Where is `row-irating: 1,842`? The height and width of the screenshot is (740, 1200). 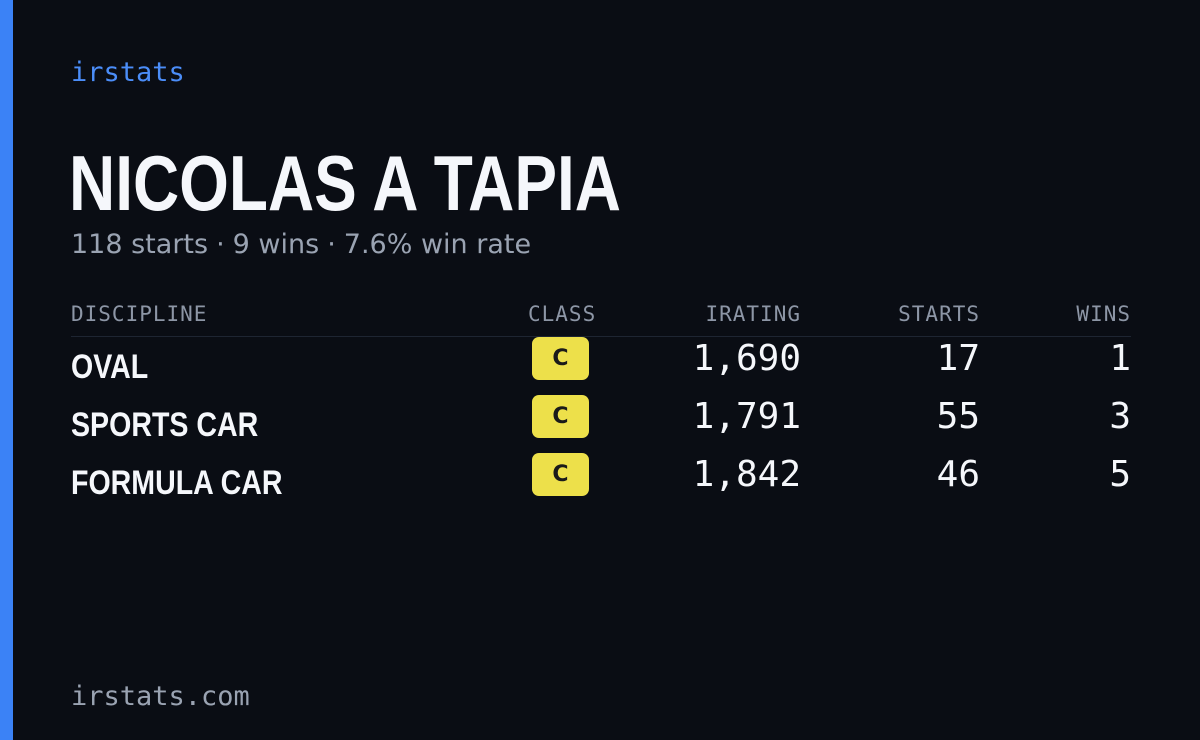 row-irating: 1,842 is located at coordinates (746, 474).